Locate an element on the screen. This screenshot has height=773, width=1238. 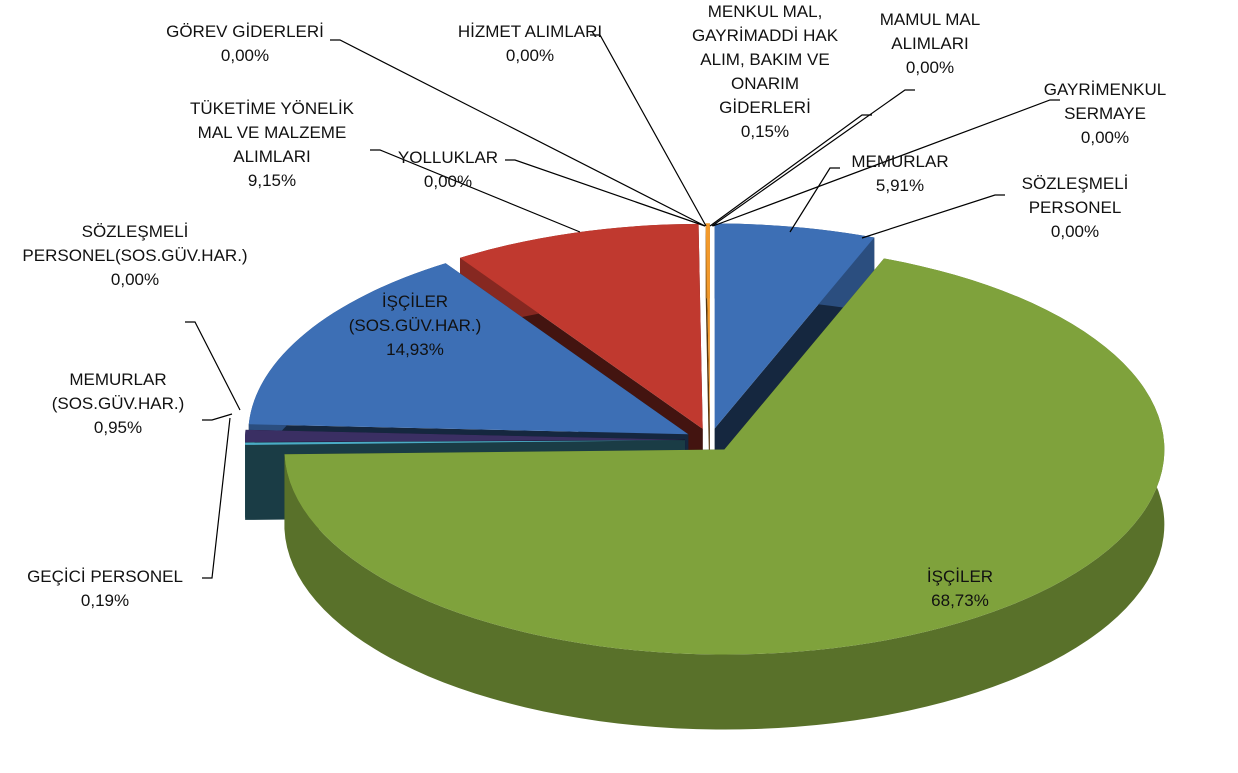
data-label: MEMURLAR 5,91% is located at coordinates (900, 174).